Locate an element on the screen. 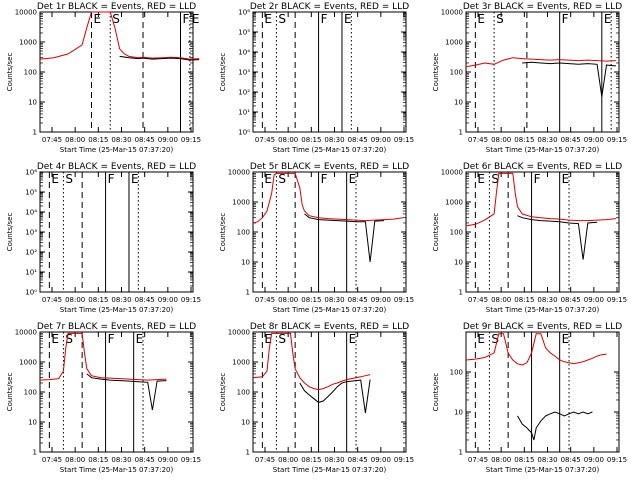 The height and width of the screenshot is (480, 640). chart-title: Det 5r BLACK = Events, RED = LLD is located at coordinates (329, 167).